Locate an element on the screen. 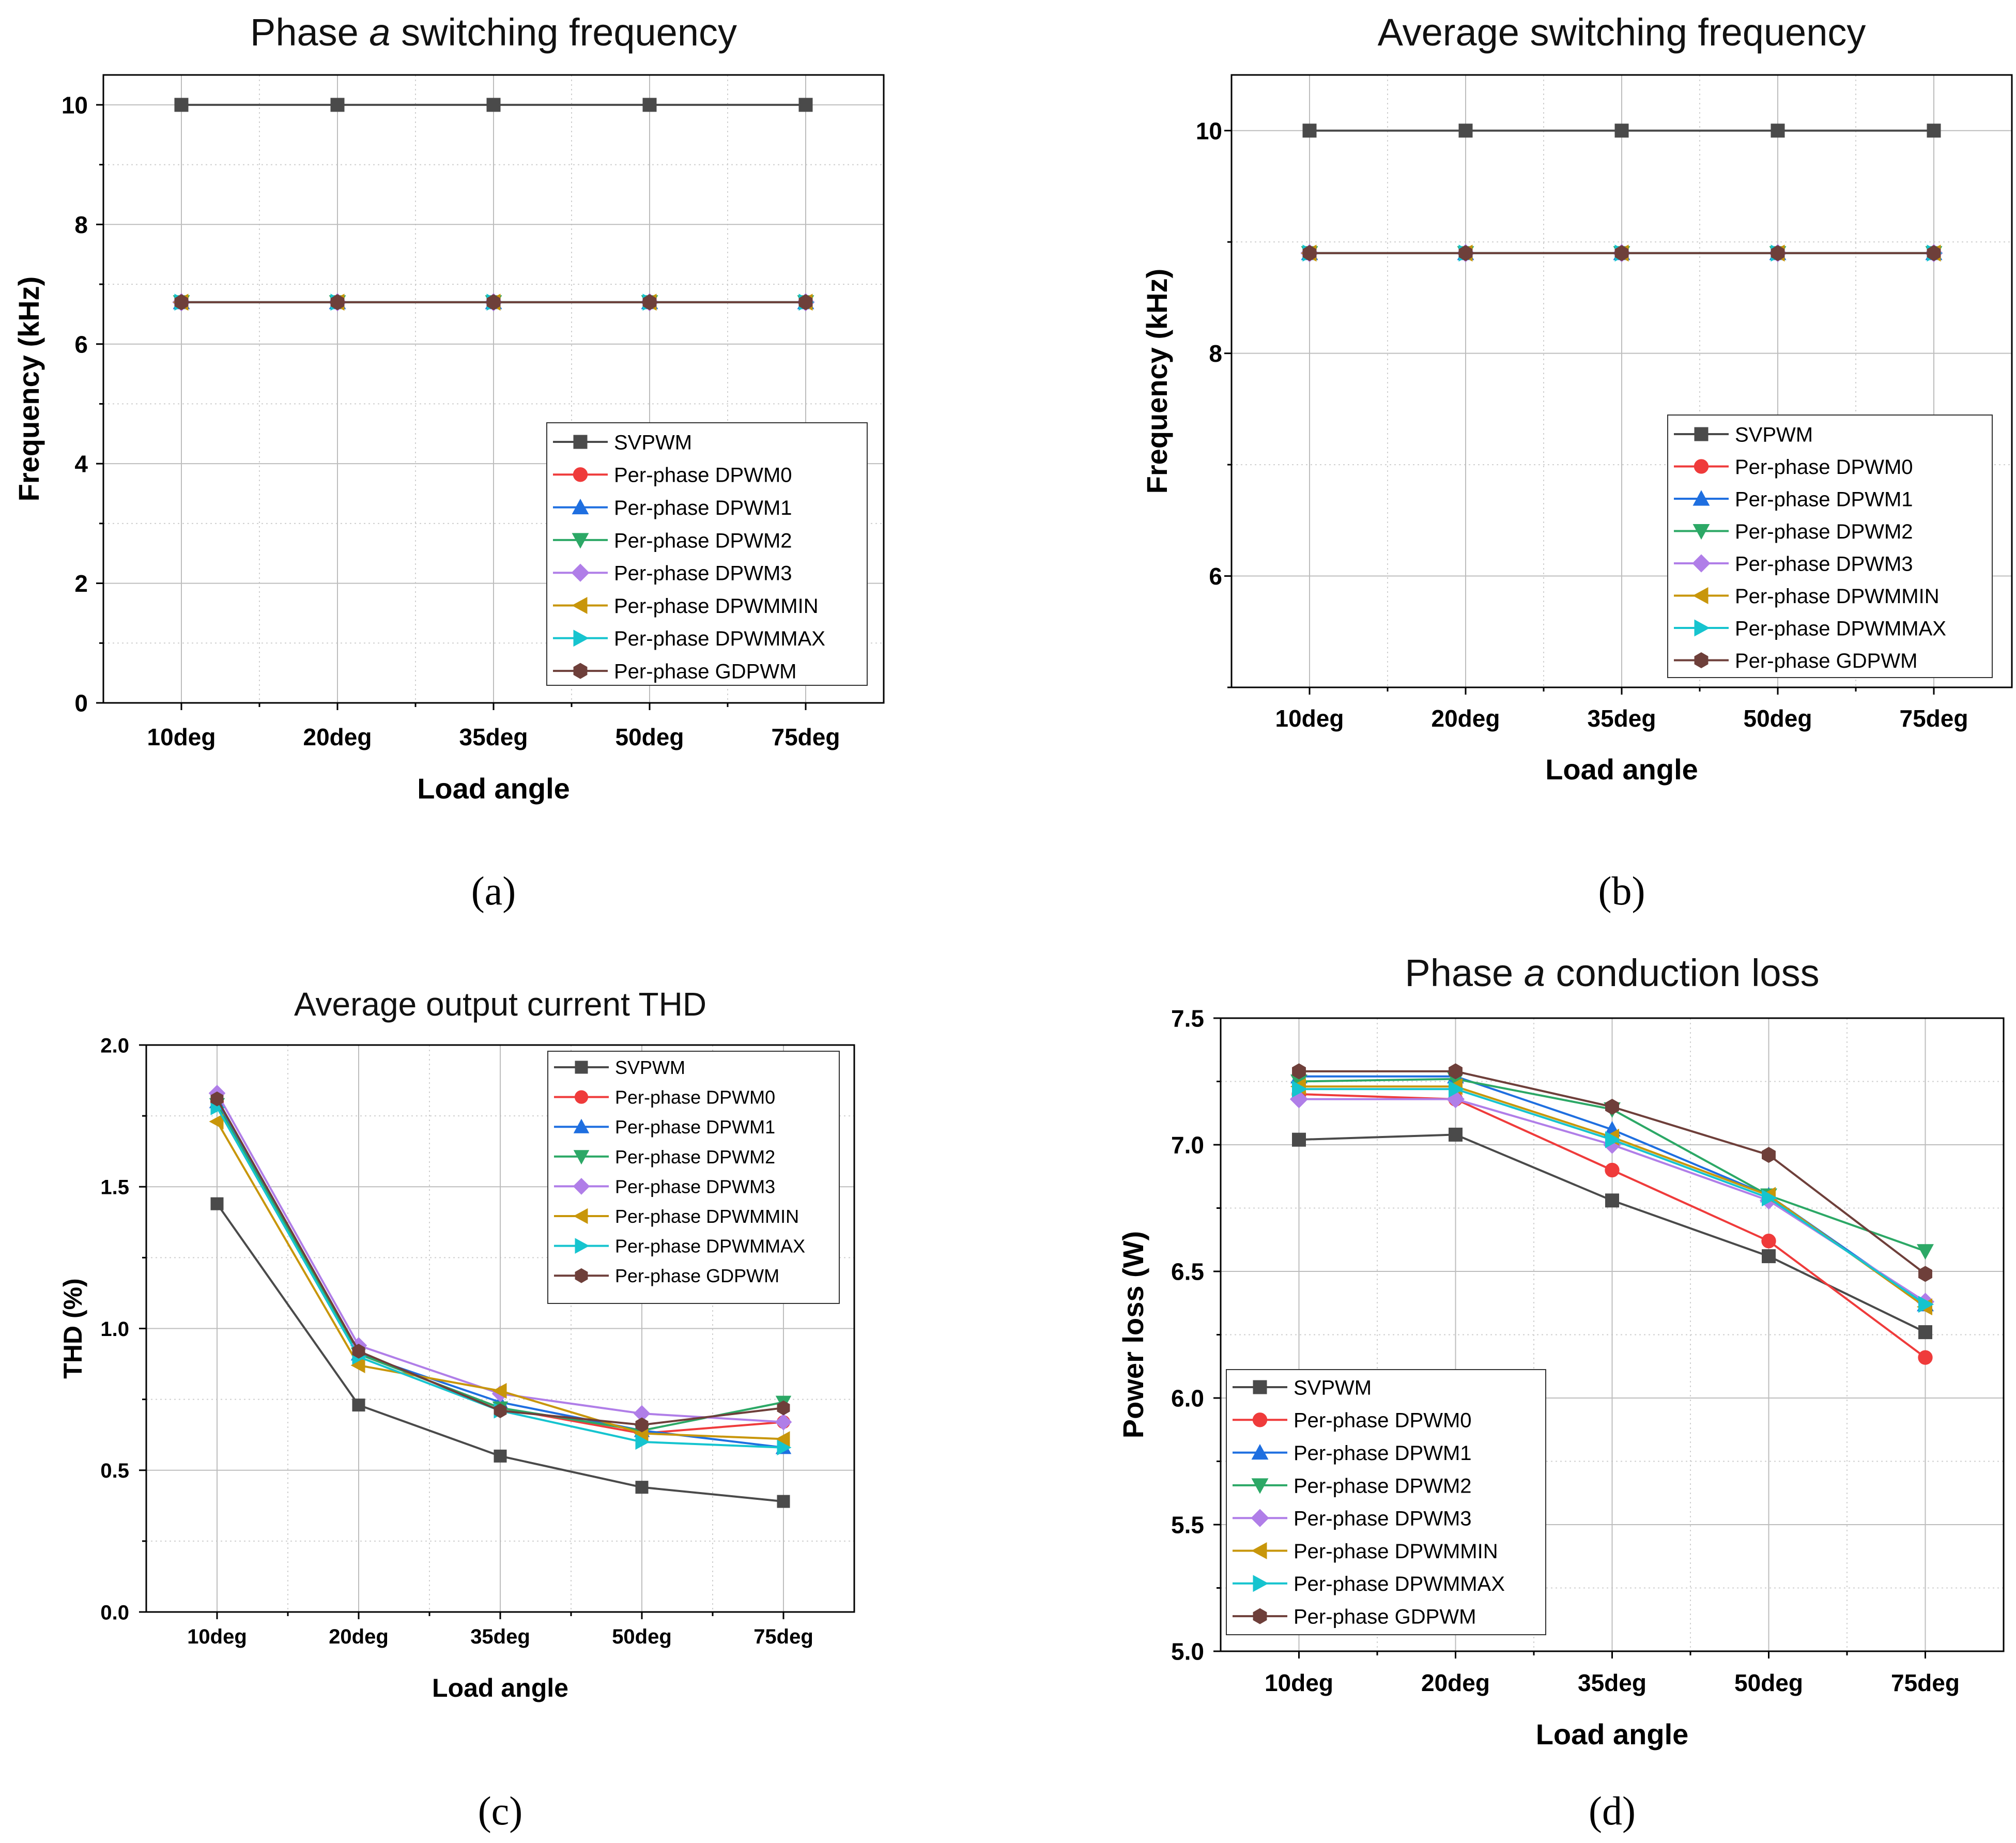  y-tick-label: 7.5 is located at coordinates (1187, 1018).